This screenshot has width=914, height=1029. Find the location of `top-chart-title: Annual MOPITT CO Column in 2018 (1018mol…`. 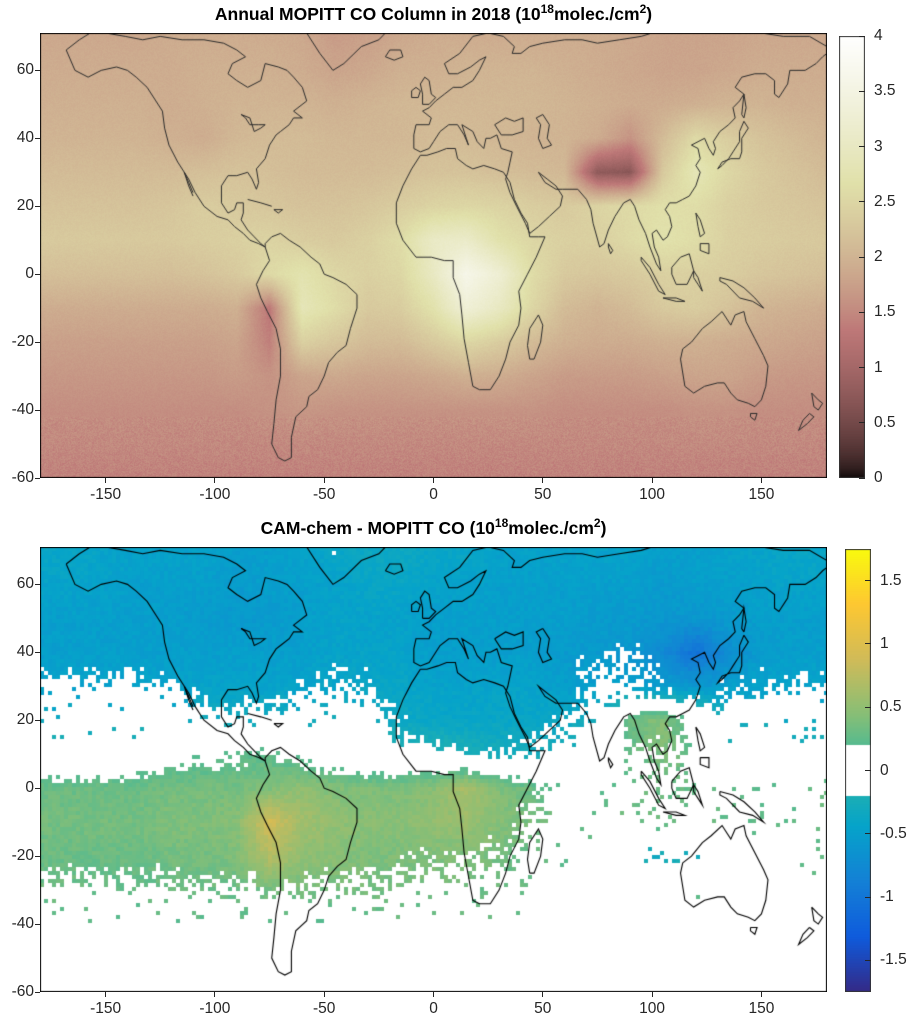

top-chart-title: Annual MOPITT CO Column in 2018 (1018mol… is located at coordinates (433, 13).